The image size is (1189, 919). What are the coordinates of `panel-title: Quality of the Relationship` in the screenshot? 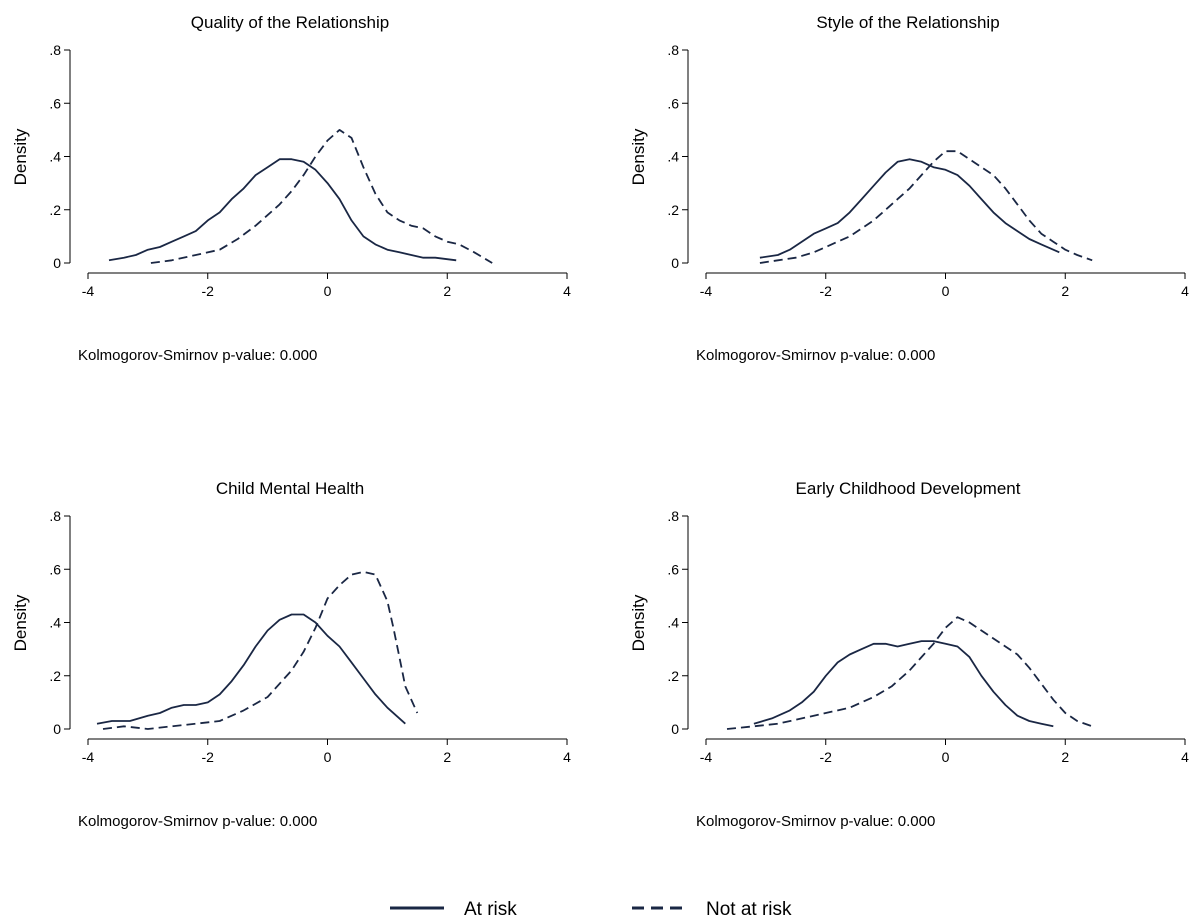 It's located at (290, 22).